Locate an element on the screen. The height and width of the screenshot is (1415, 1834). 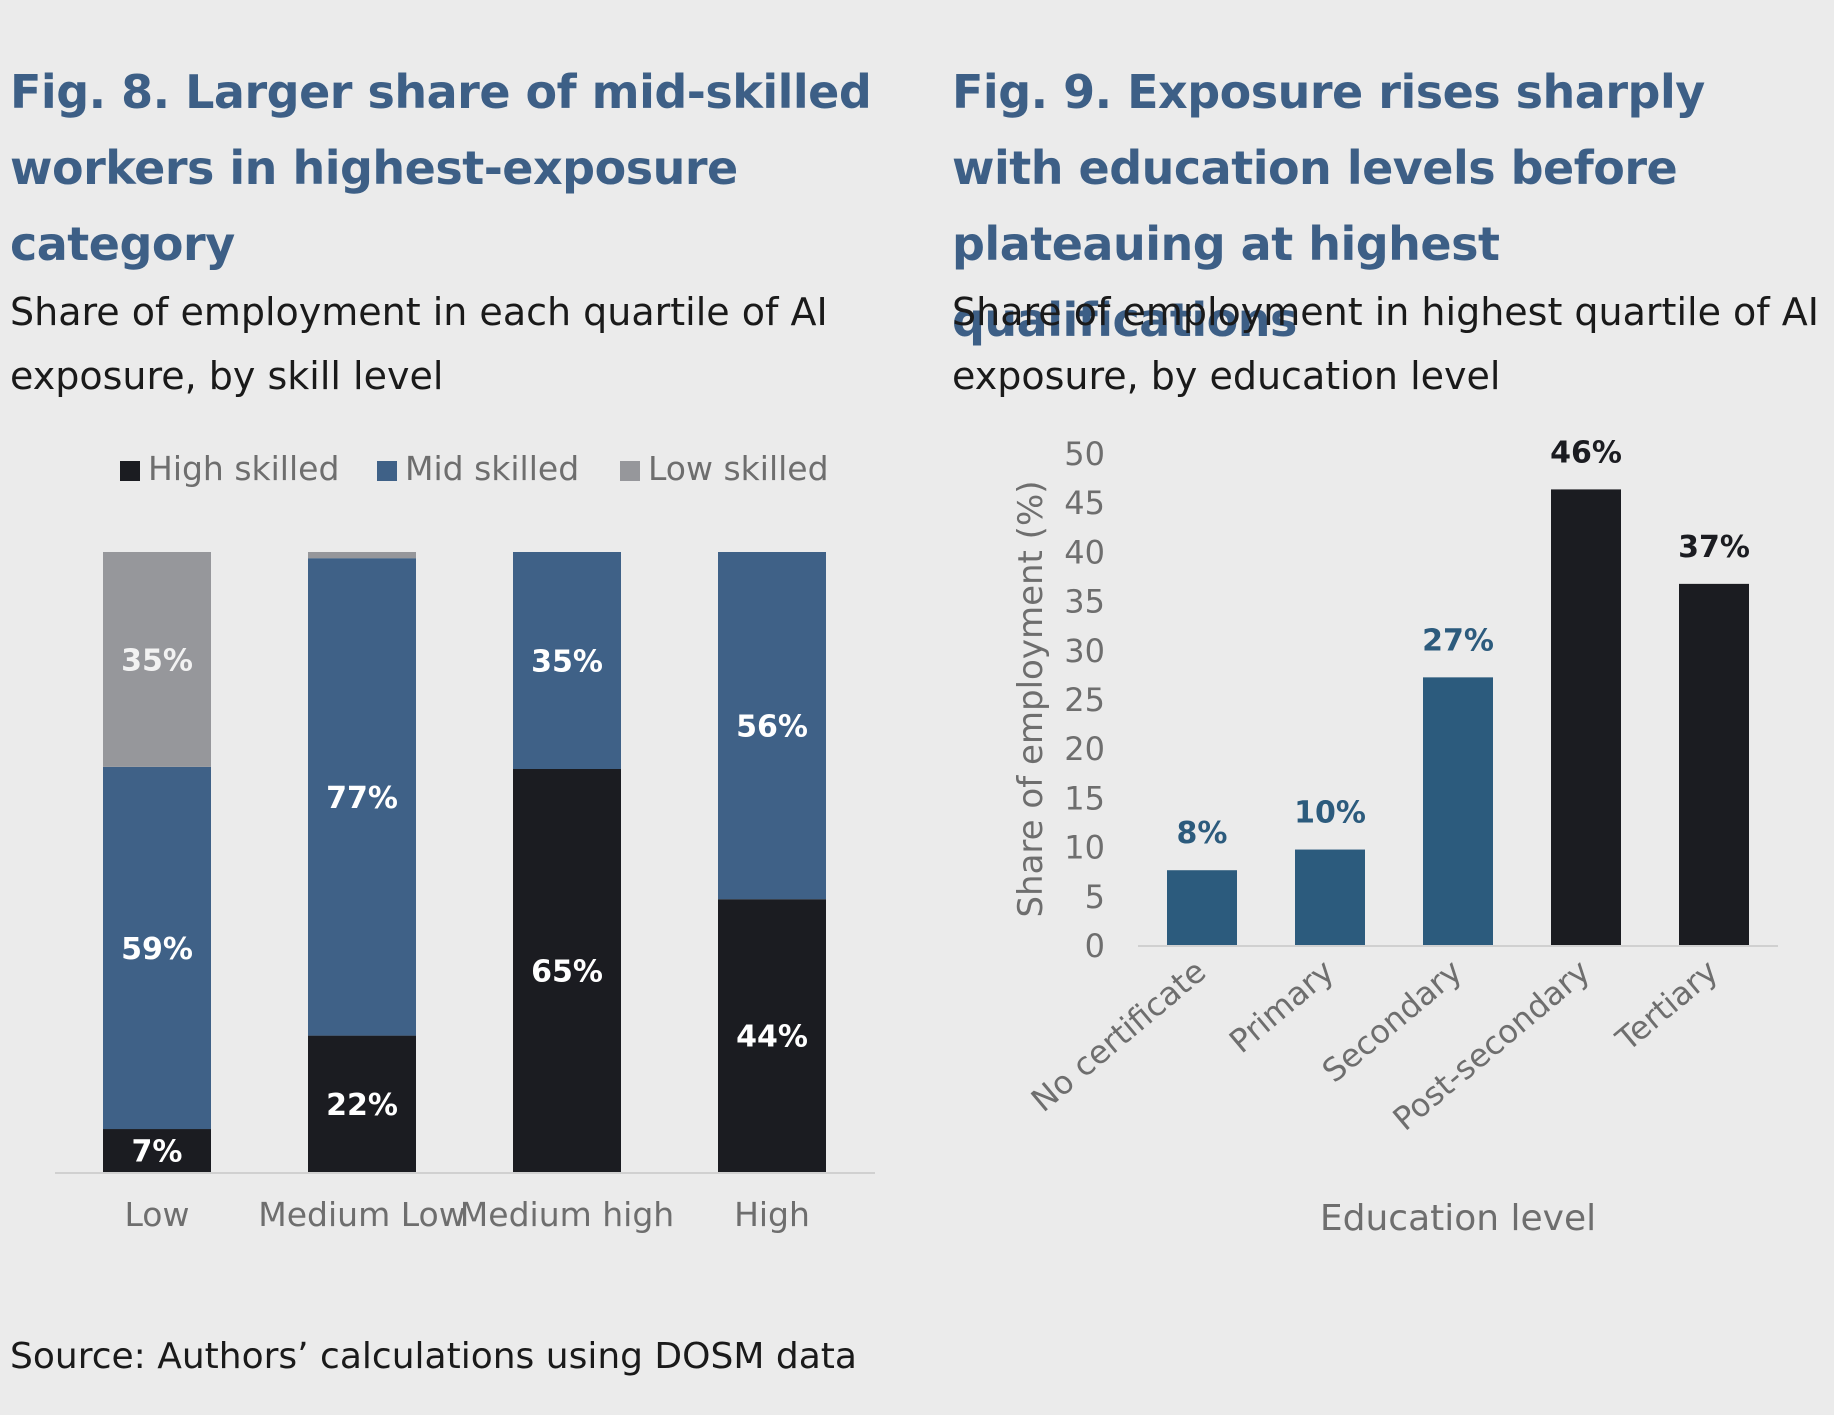
data-label-3-0: 44% is located at coordinates (772, 1037).